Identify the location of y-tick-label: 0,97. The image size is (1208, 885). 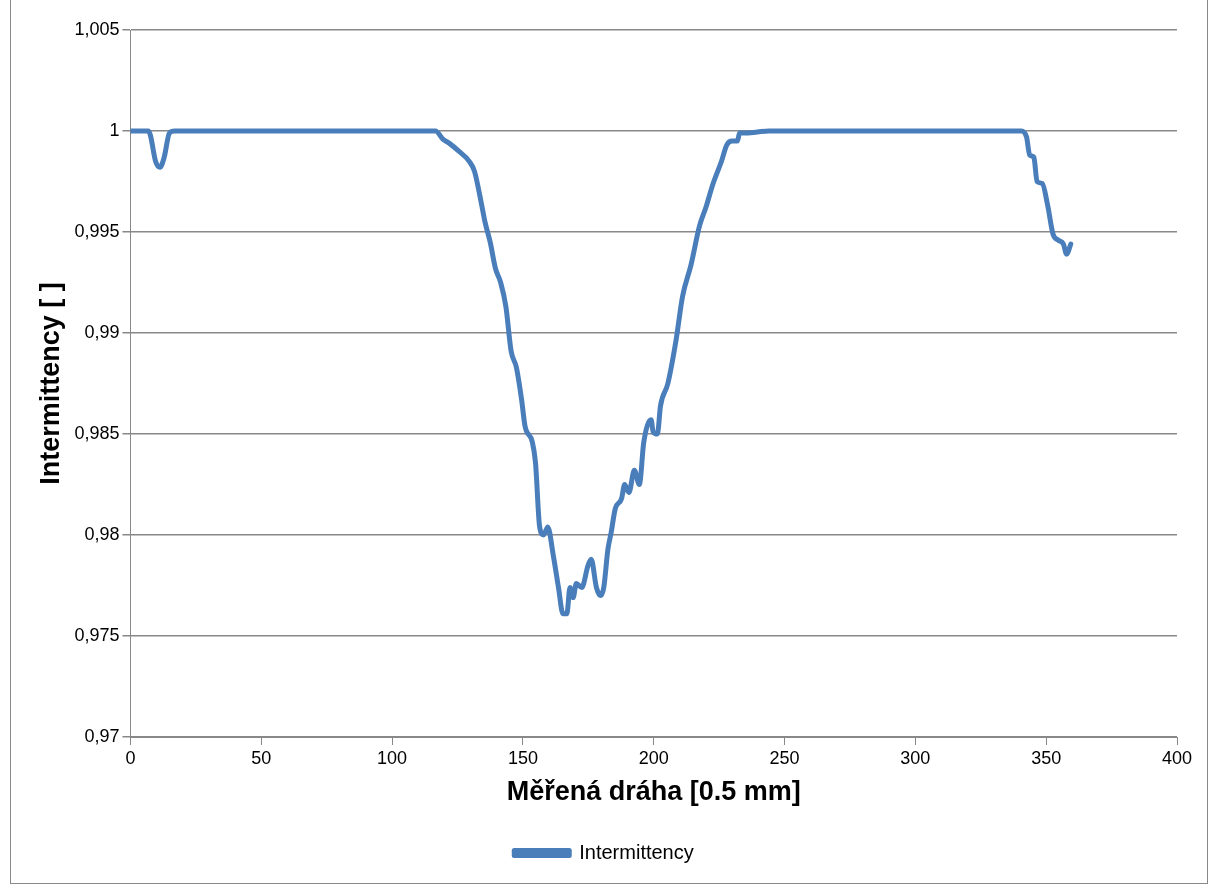
(102, 735).